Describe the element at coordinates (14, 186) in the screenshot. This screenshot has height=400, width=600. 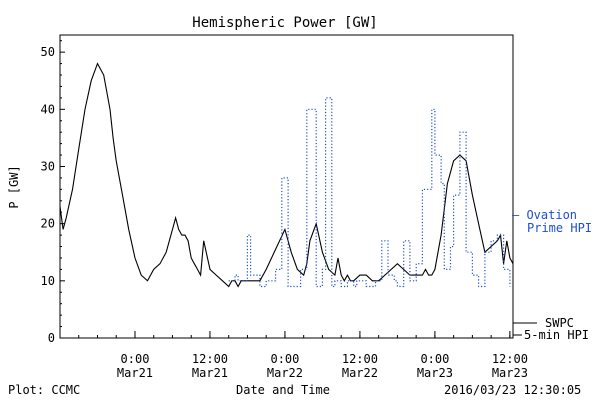
I see `y-axis-label: P [GW]` at that location.